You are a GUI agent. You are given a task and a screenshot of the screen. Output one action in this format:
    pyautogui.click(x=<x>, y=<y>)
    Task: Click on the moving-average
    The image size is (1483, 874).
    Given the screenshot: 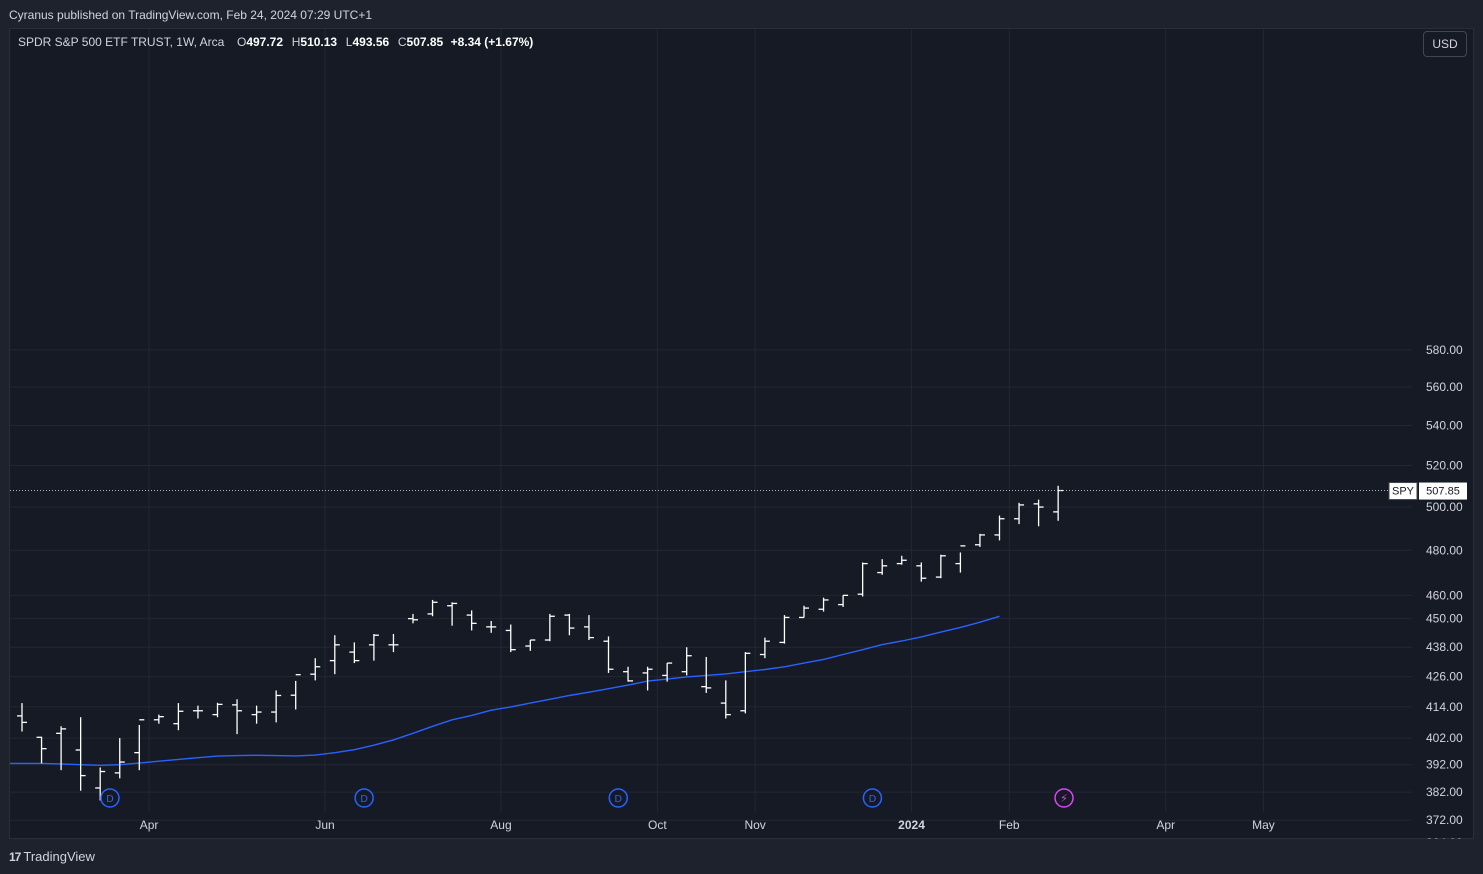 What is the action you would take?
    pyautogui.click(x=505, y=691)
    